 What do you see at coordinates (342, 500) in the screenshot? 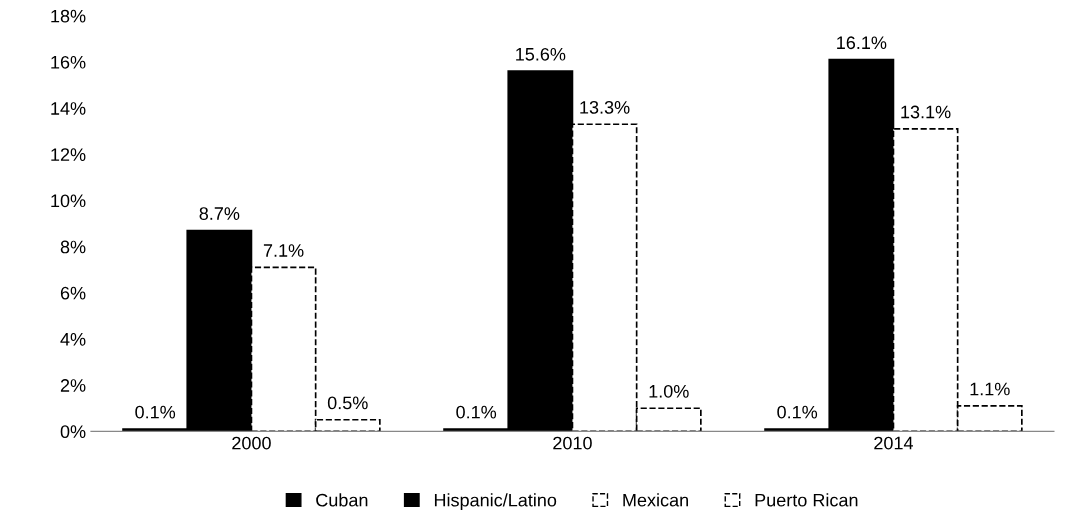
I see `legend-label: Cuban` at bounding box center [342, 500].